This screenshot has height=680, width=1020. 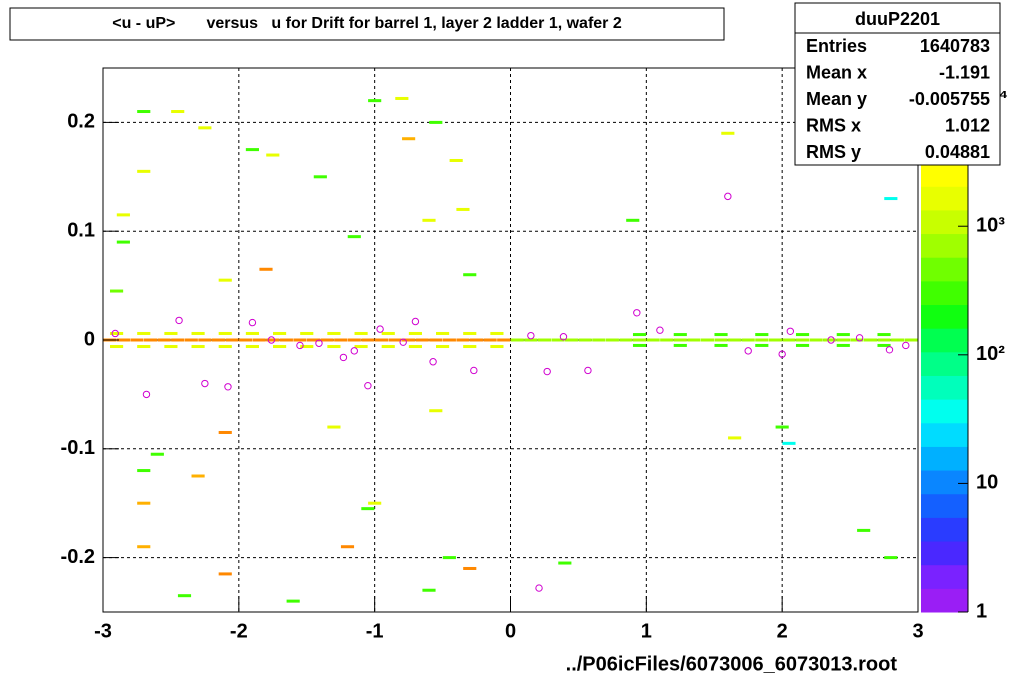 What do you see at coordinates (897, 84) in the screenshot?
I see `stats-box` at bounding box center [897, 84].